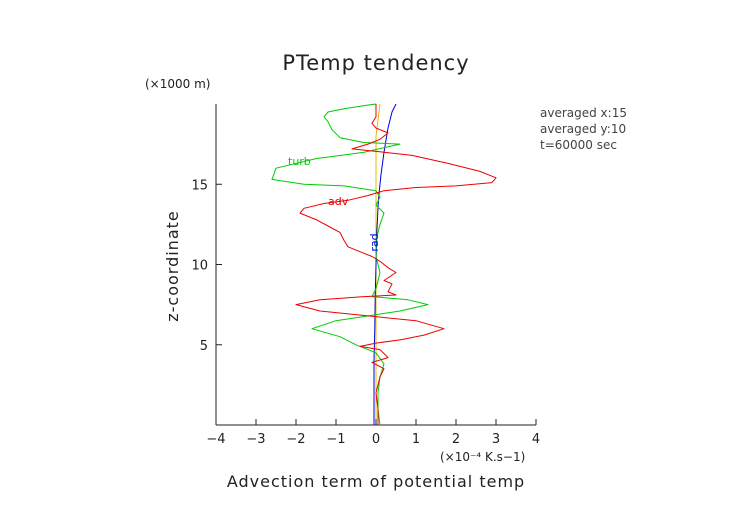 Image resolution: width=752 pixels, height=532 pixels. What do you see at coordinates (456, 439) in the screenshot?
I see `x-tick-label: 2` at bounding box center [456, 439].